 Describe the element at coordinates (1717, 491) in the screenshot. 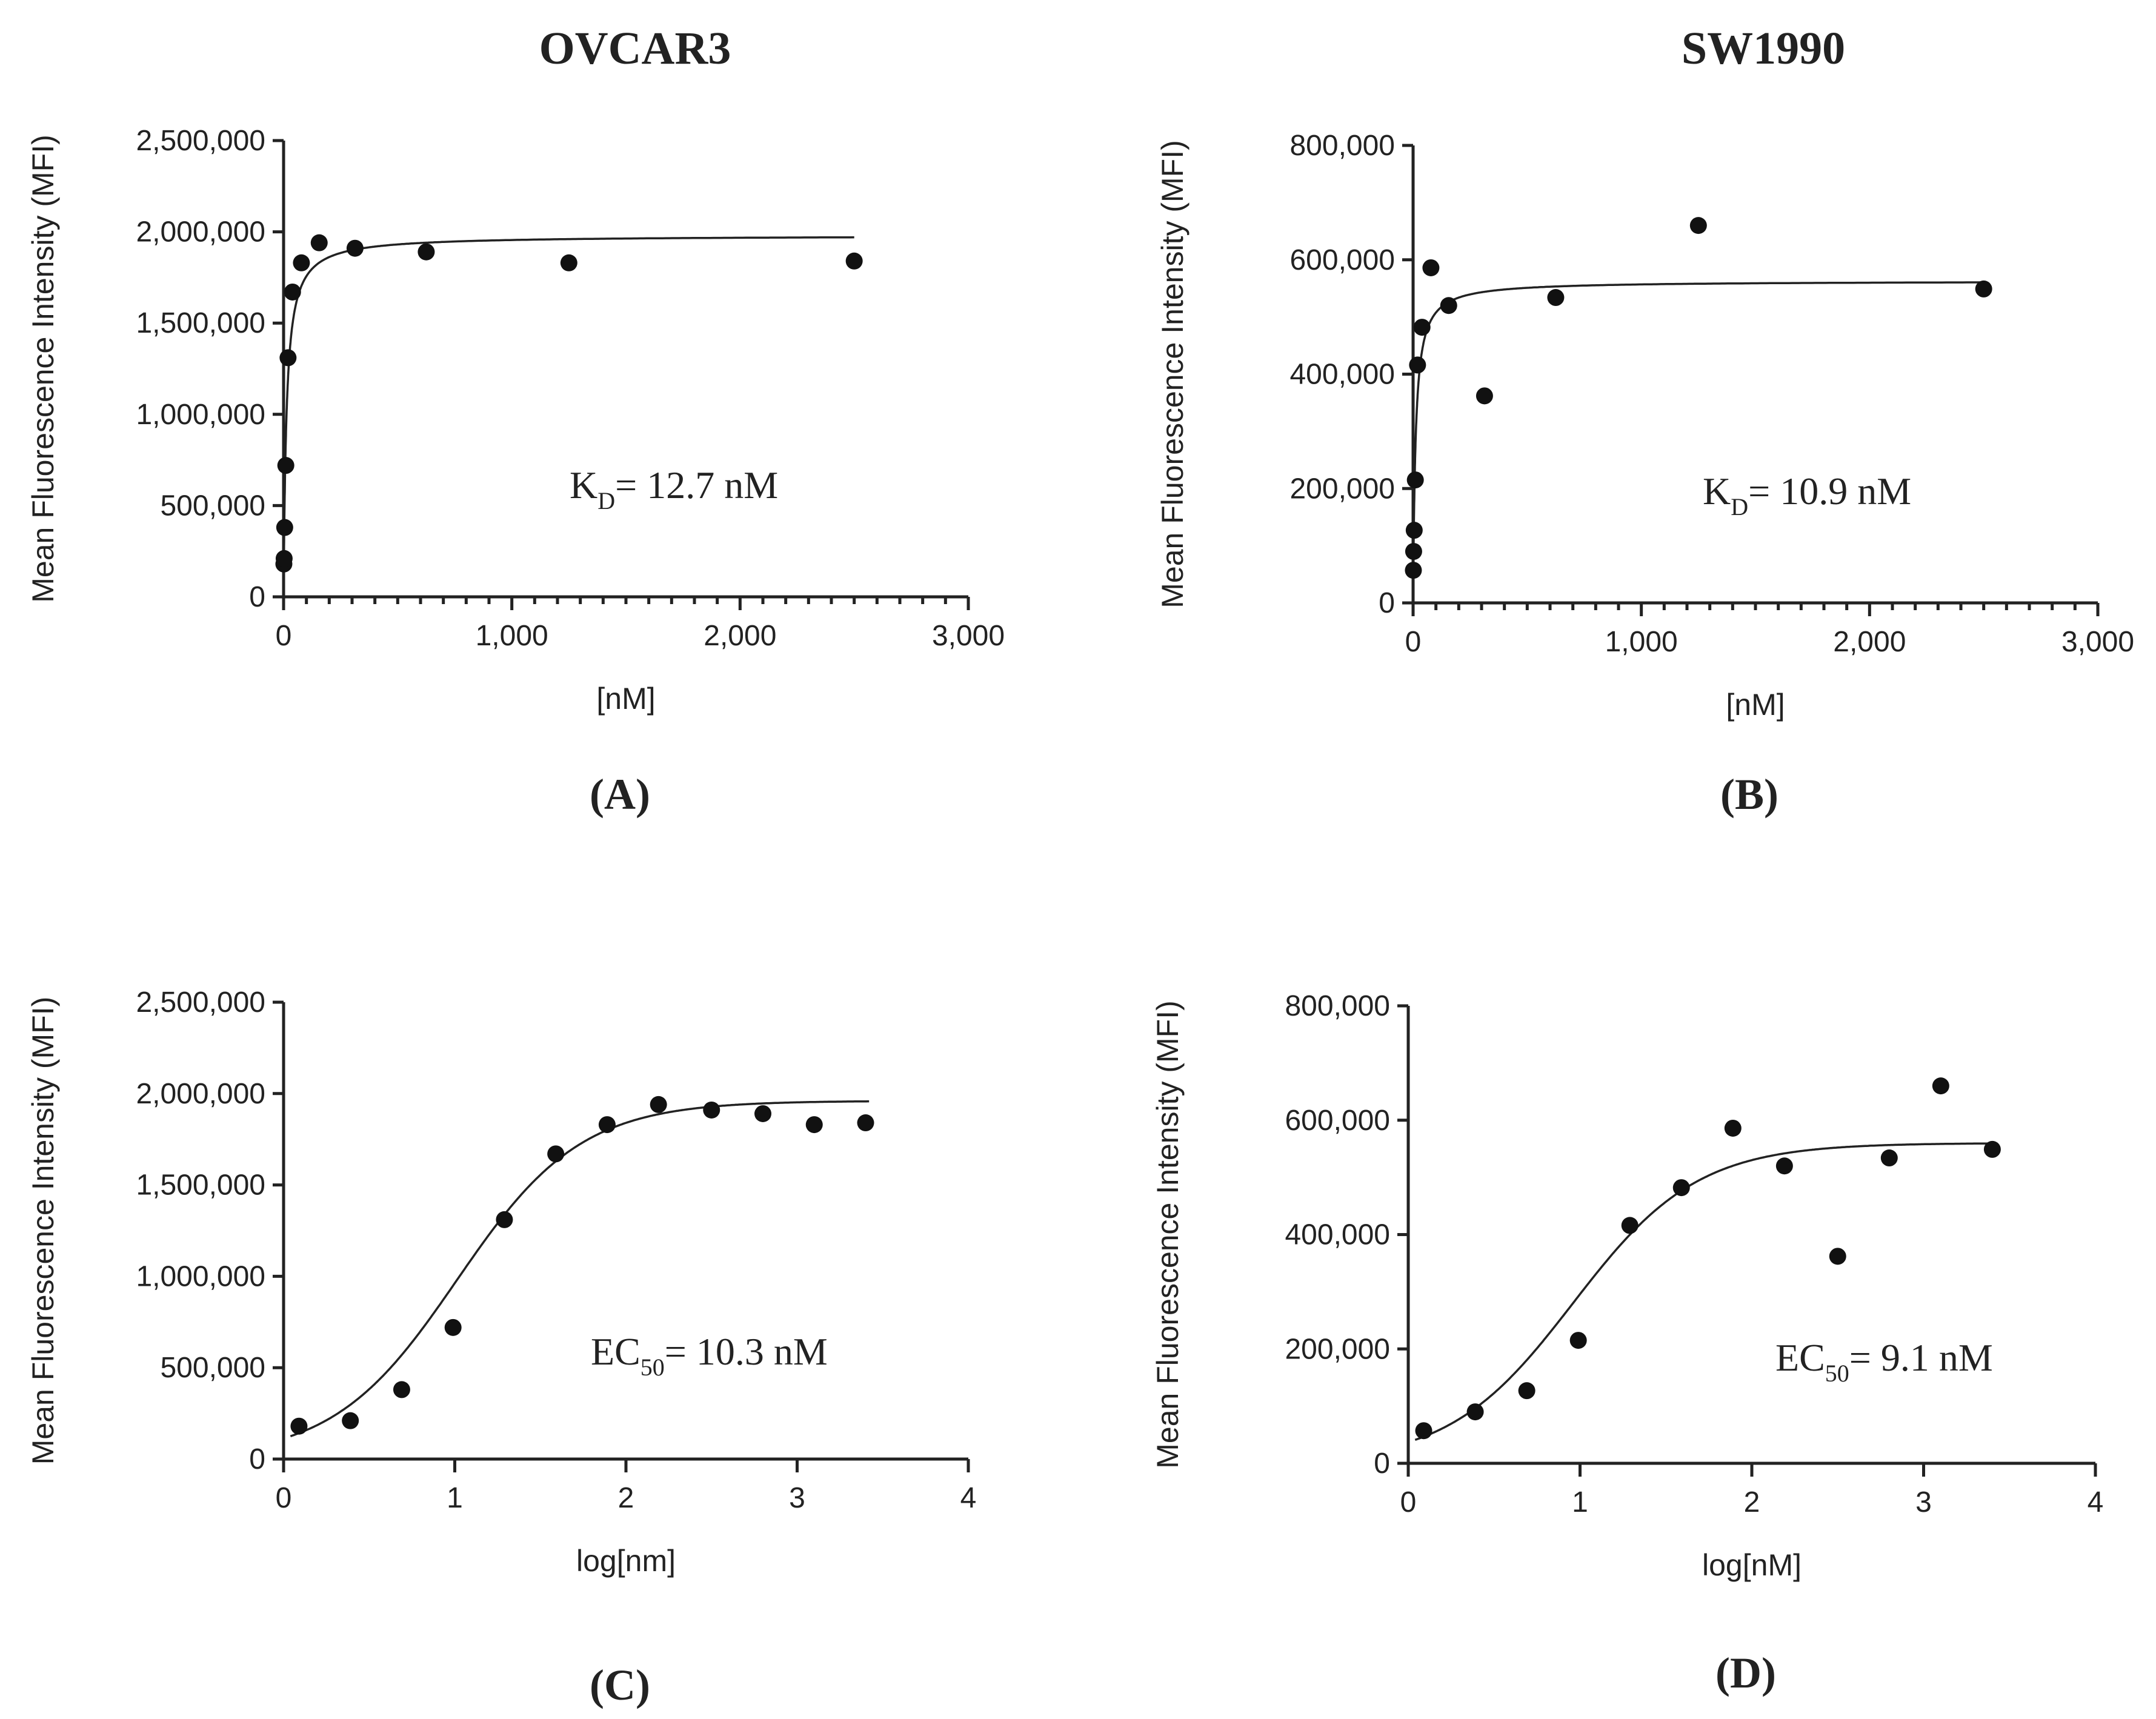

I see `annotation-main: K` at that location.